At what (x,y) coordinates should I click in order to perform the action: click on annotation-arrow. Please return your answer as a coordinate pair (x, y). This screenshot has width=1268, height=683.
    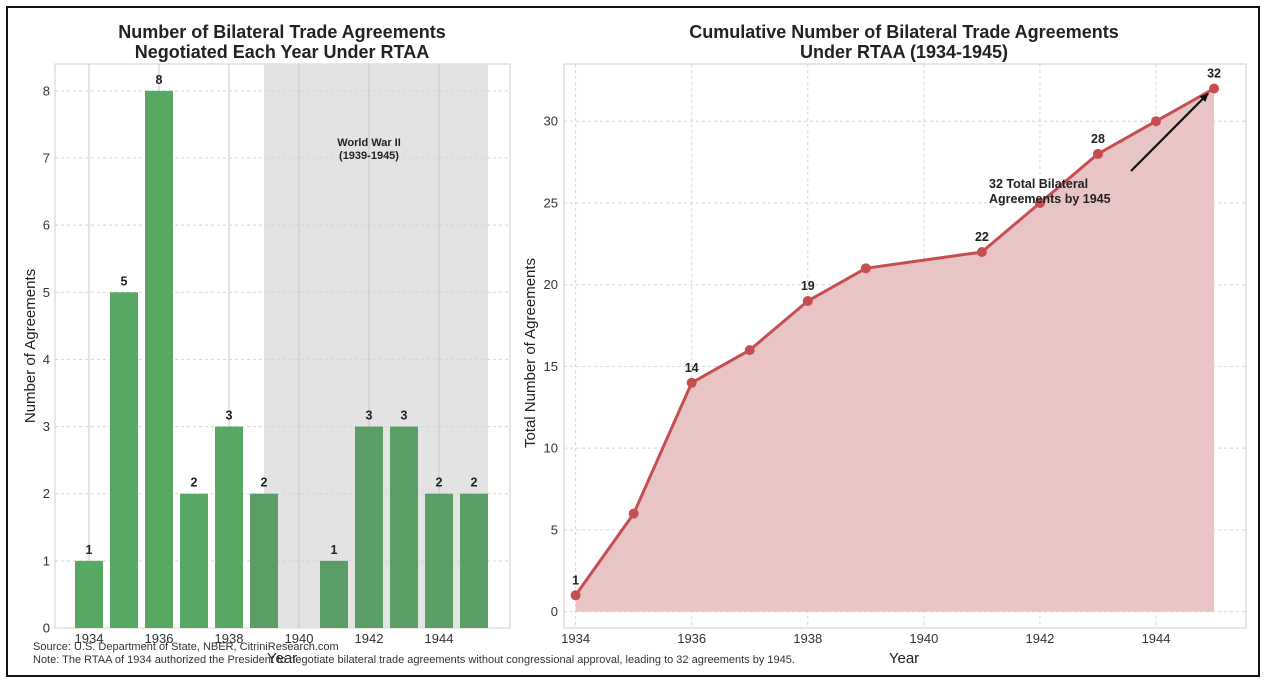
    Looking at the image, I should click on (1169, 132).